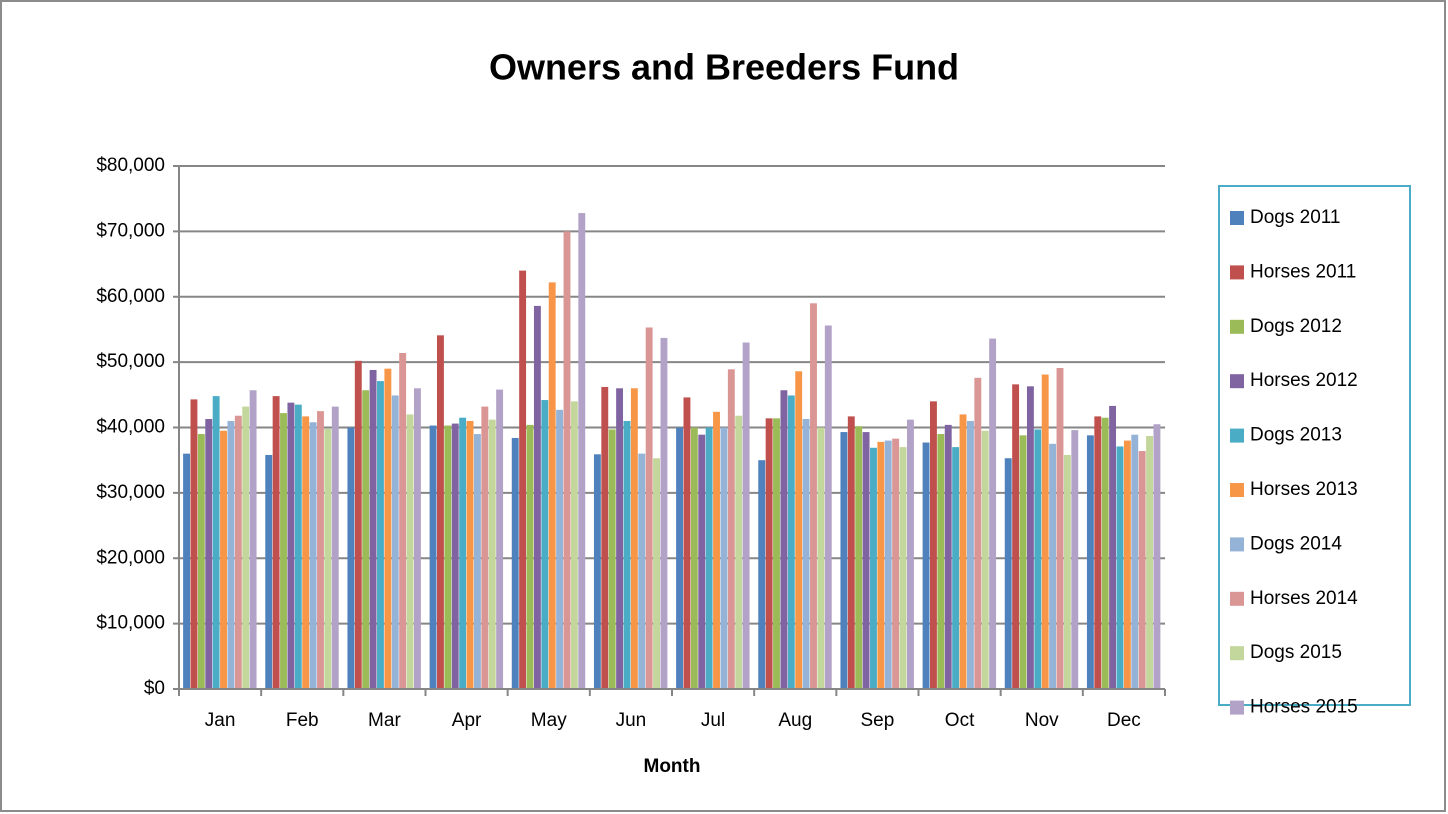 This screenshot has height=814, width=1448. I want to click on x-tick-label: May, so click(549, 720).